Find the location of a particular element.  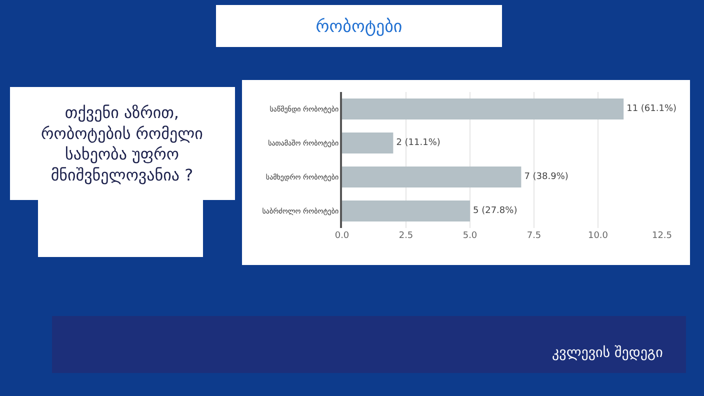

x-tick-label: 5.0 is located at coordinates (470, 236).